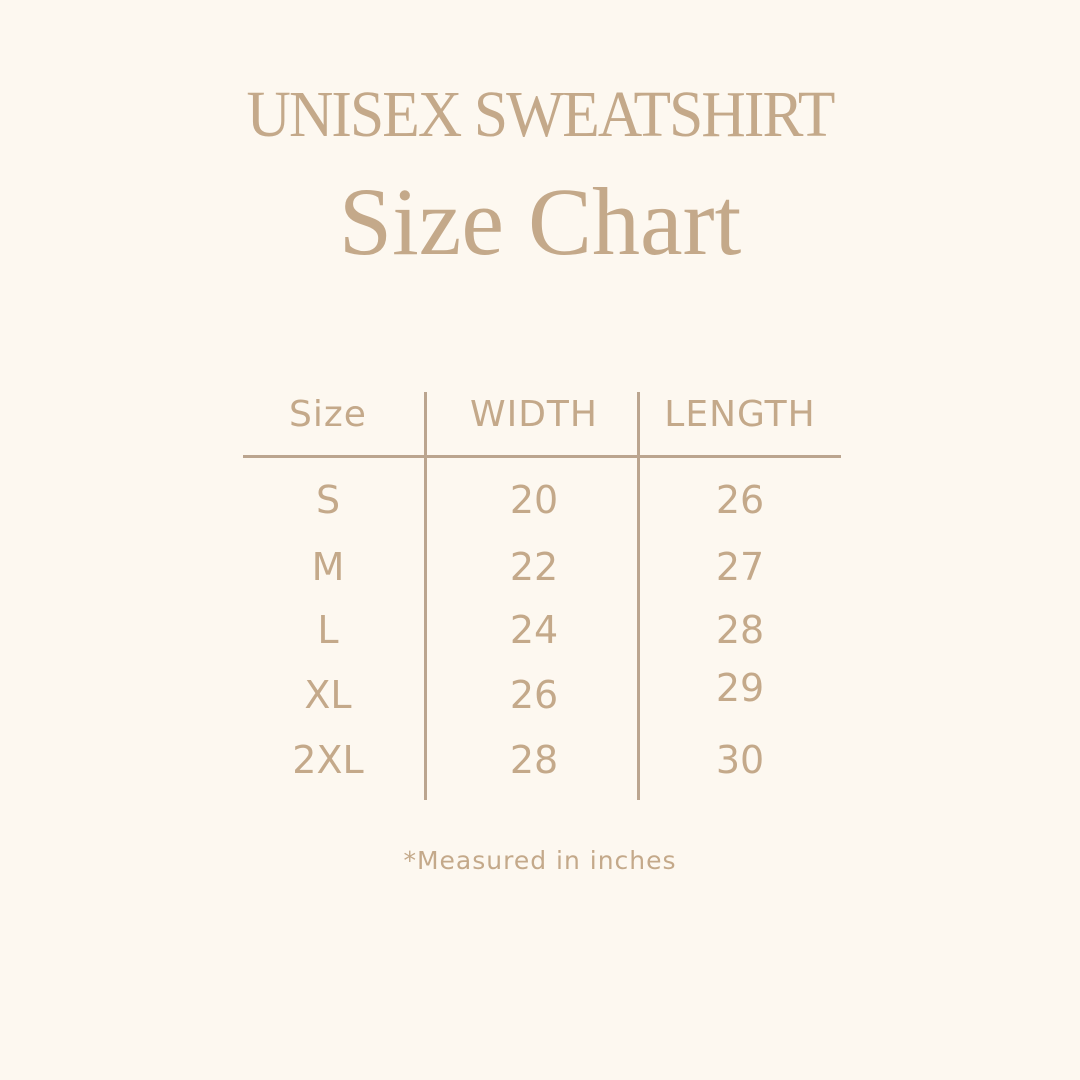  I want to click on cell-size: L, so click(328, 630).